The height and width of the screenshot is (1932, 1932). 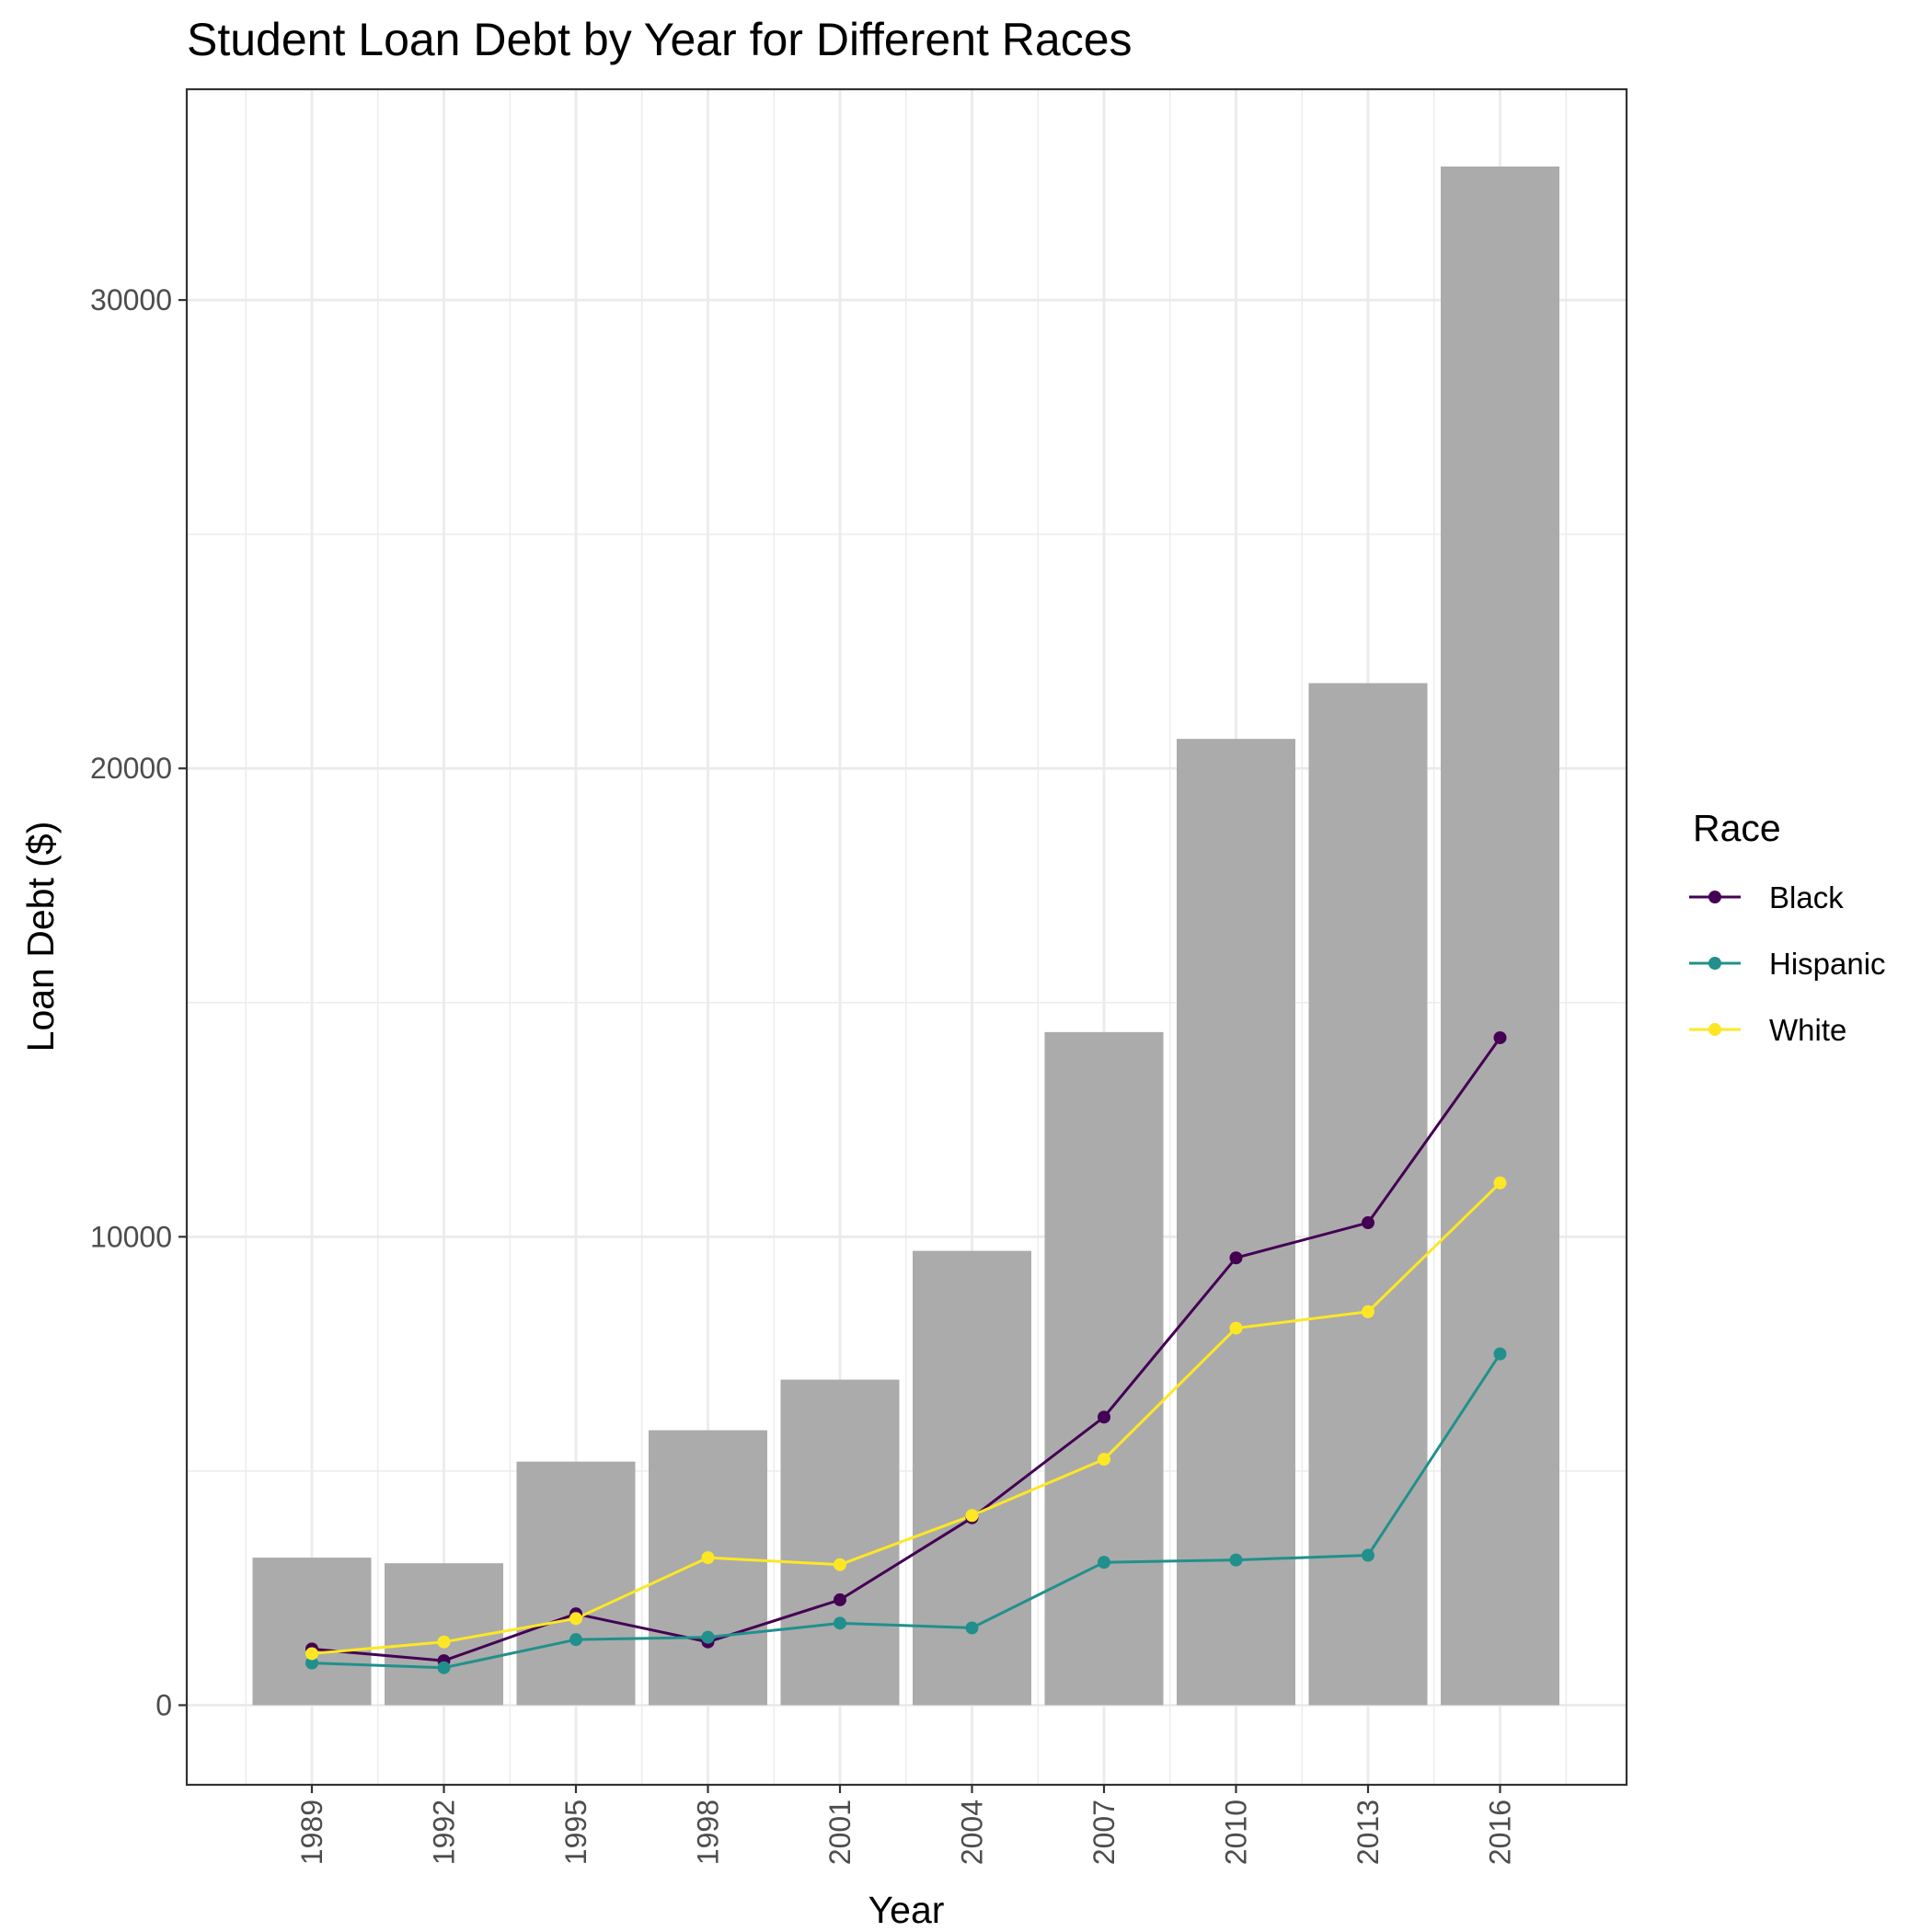 I want to click on point-white-2001, so click(x=840, y=1564).